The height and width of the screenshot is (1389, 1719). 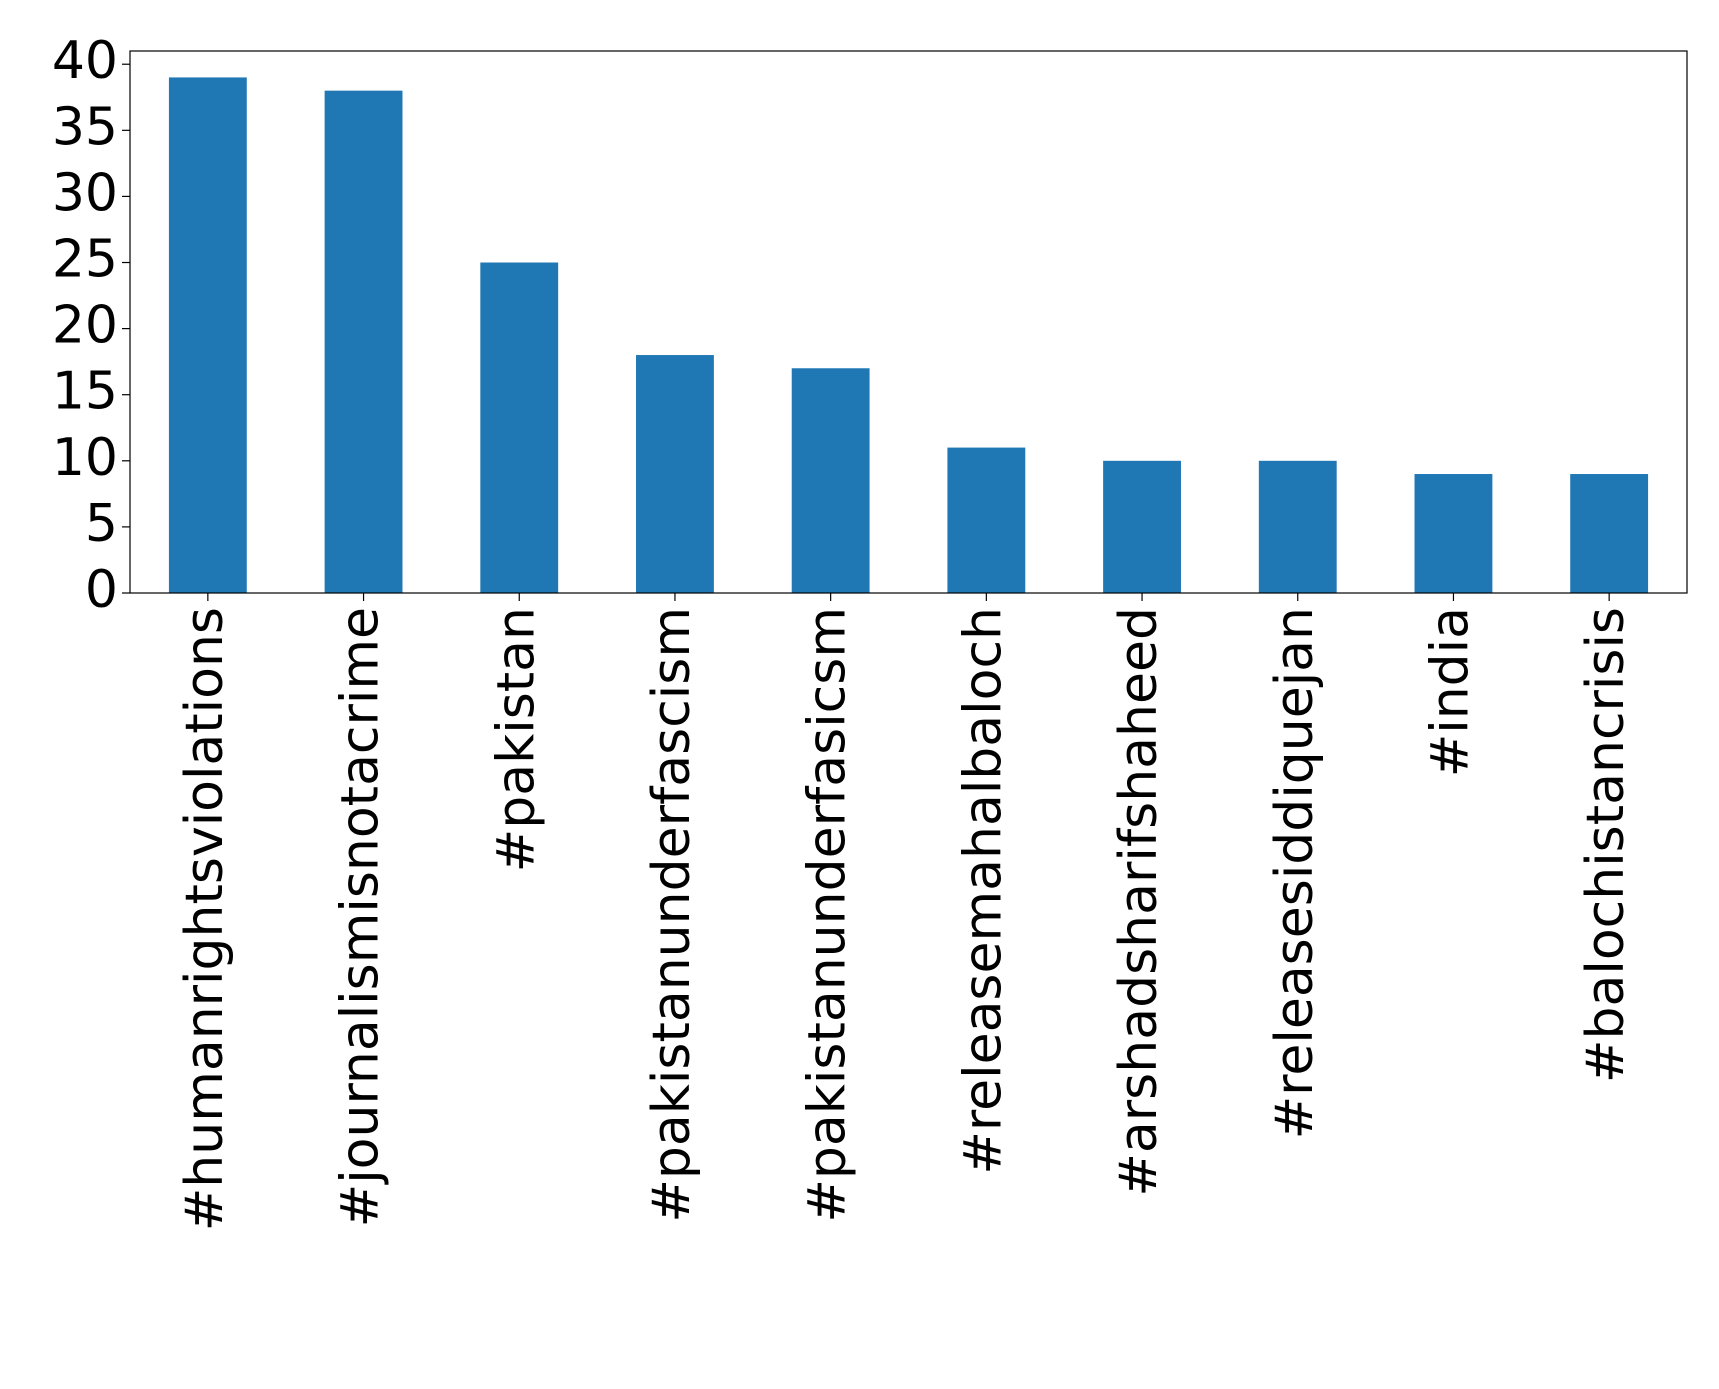 I want to click on y-tick-label: 20, so click(x=85, y=326).